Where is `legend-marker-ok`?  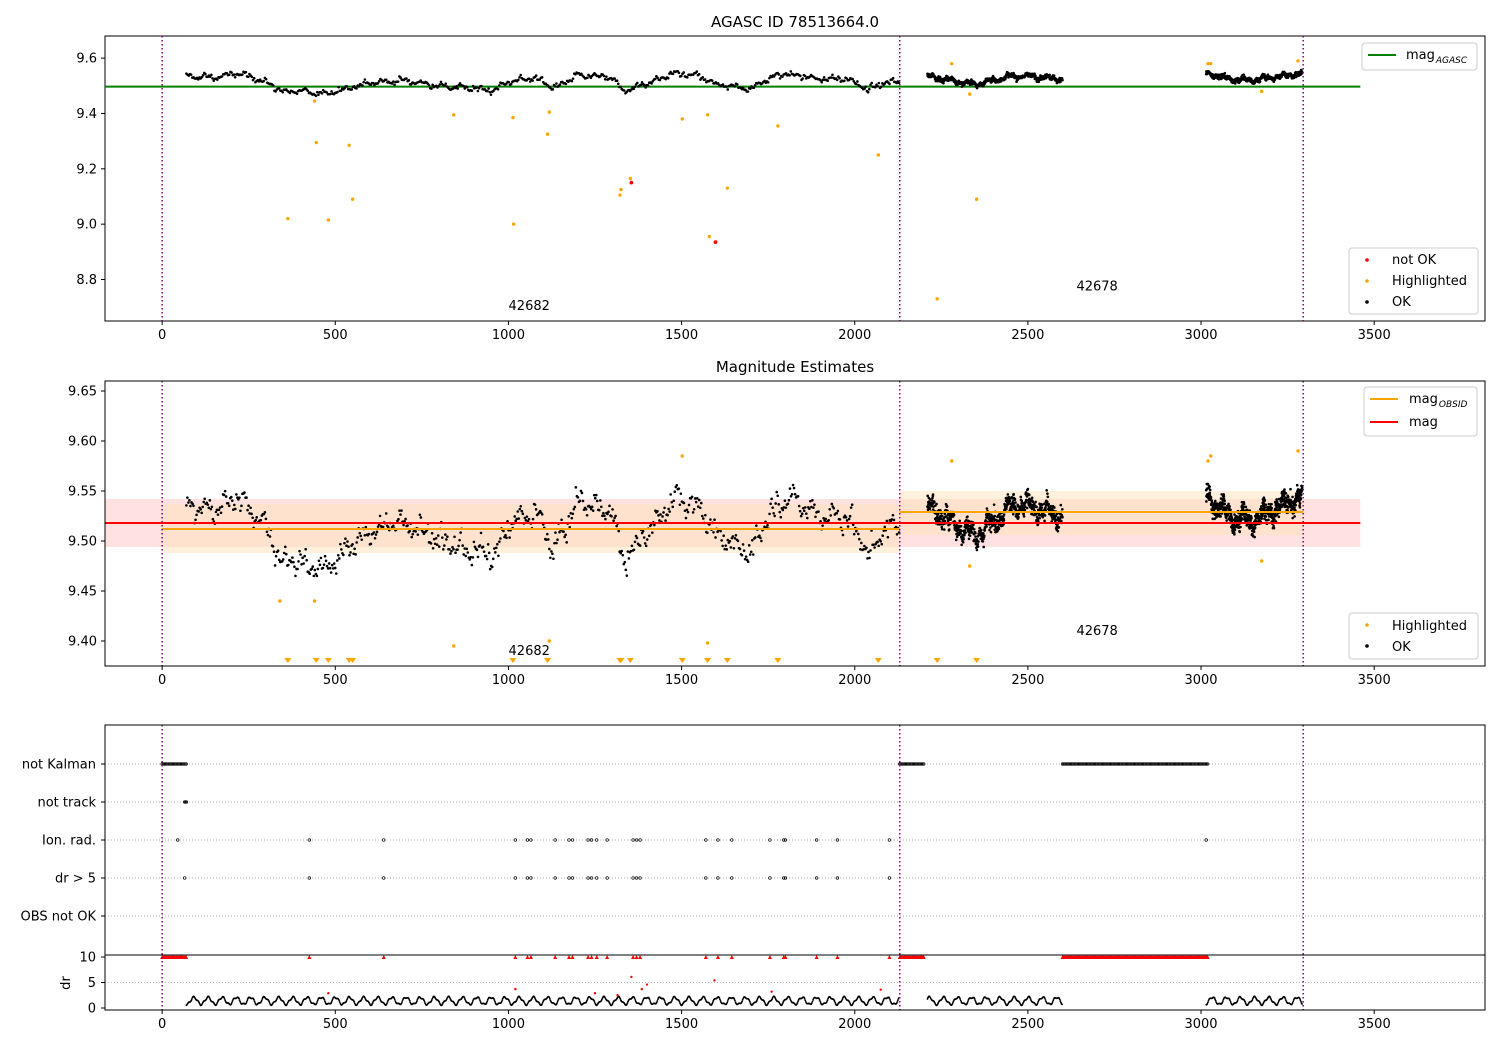
legend-marker-ok is located at coordinates (1367, 302).